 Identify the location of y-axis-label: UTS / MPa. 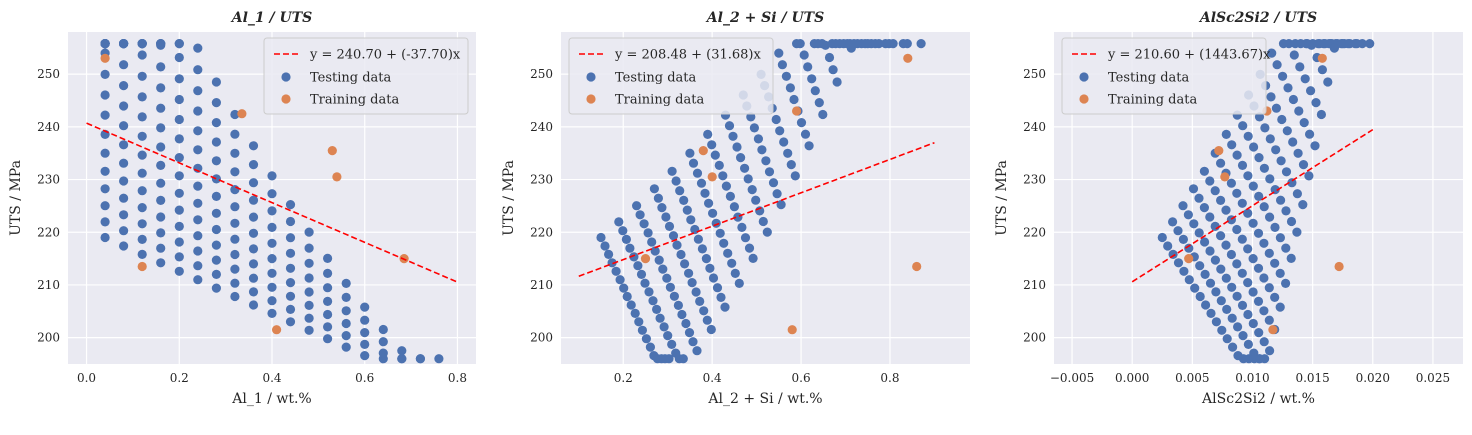
(509, 198).